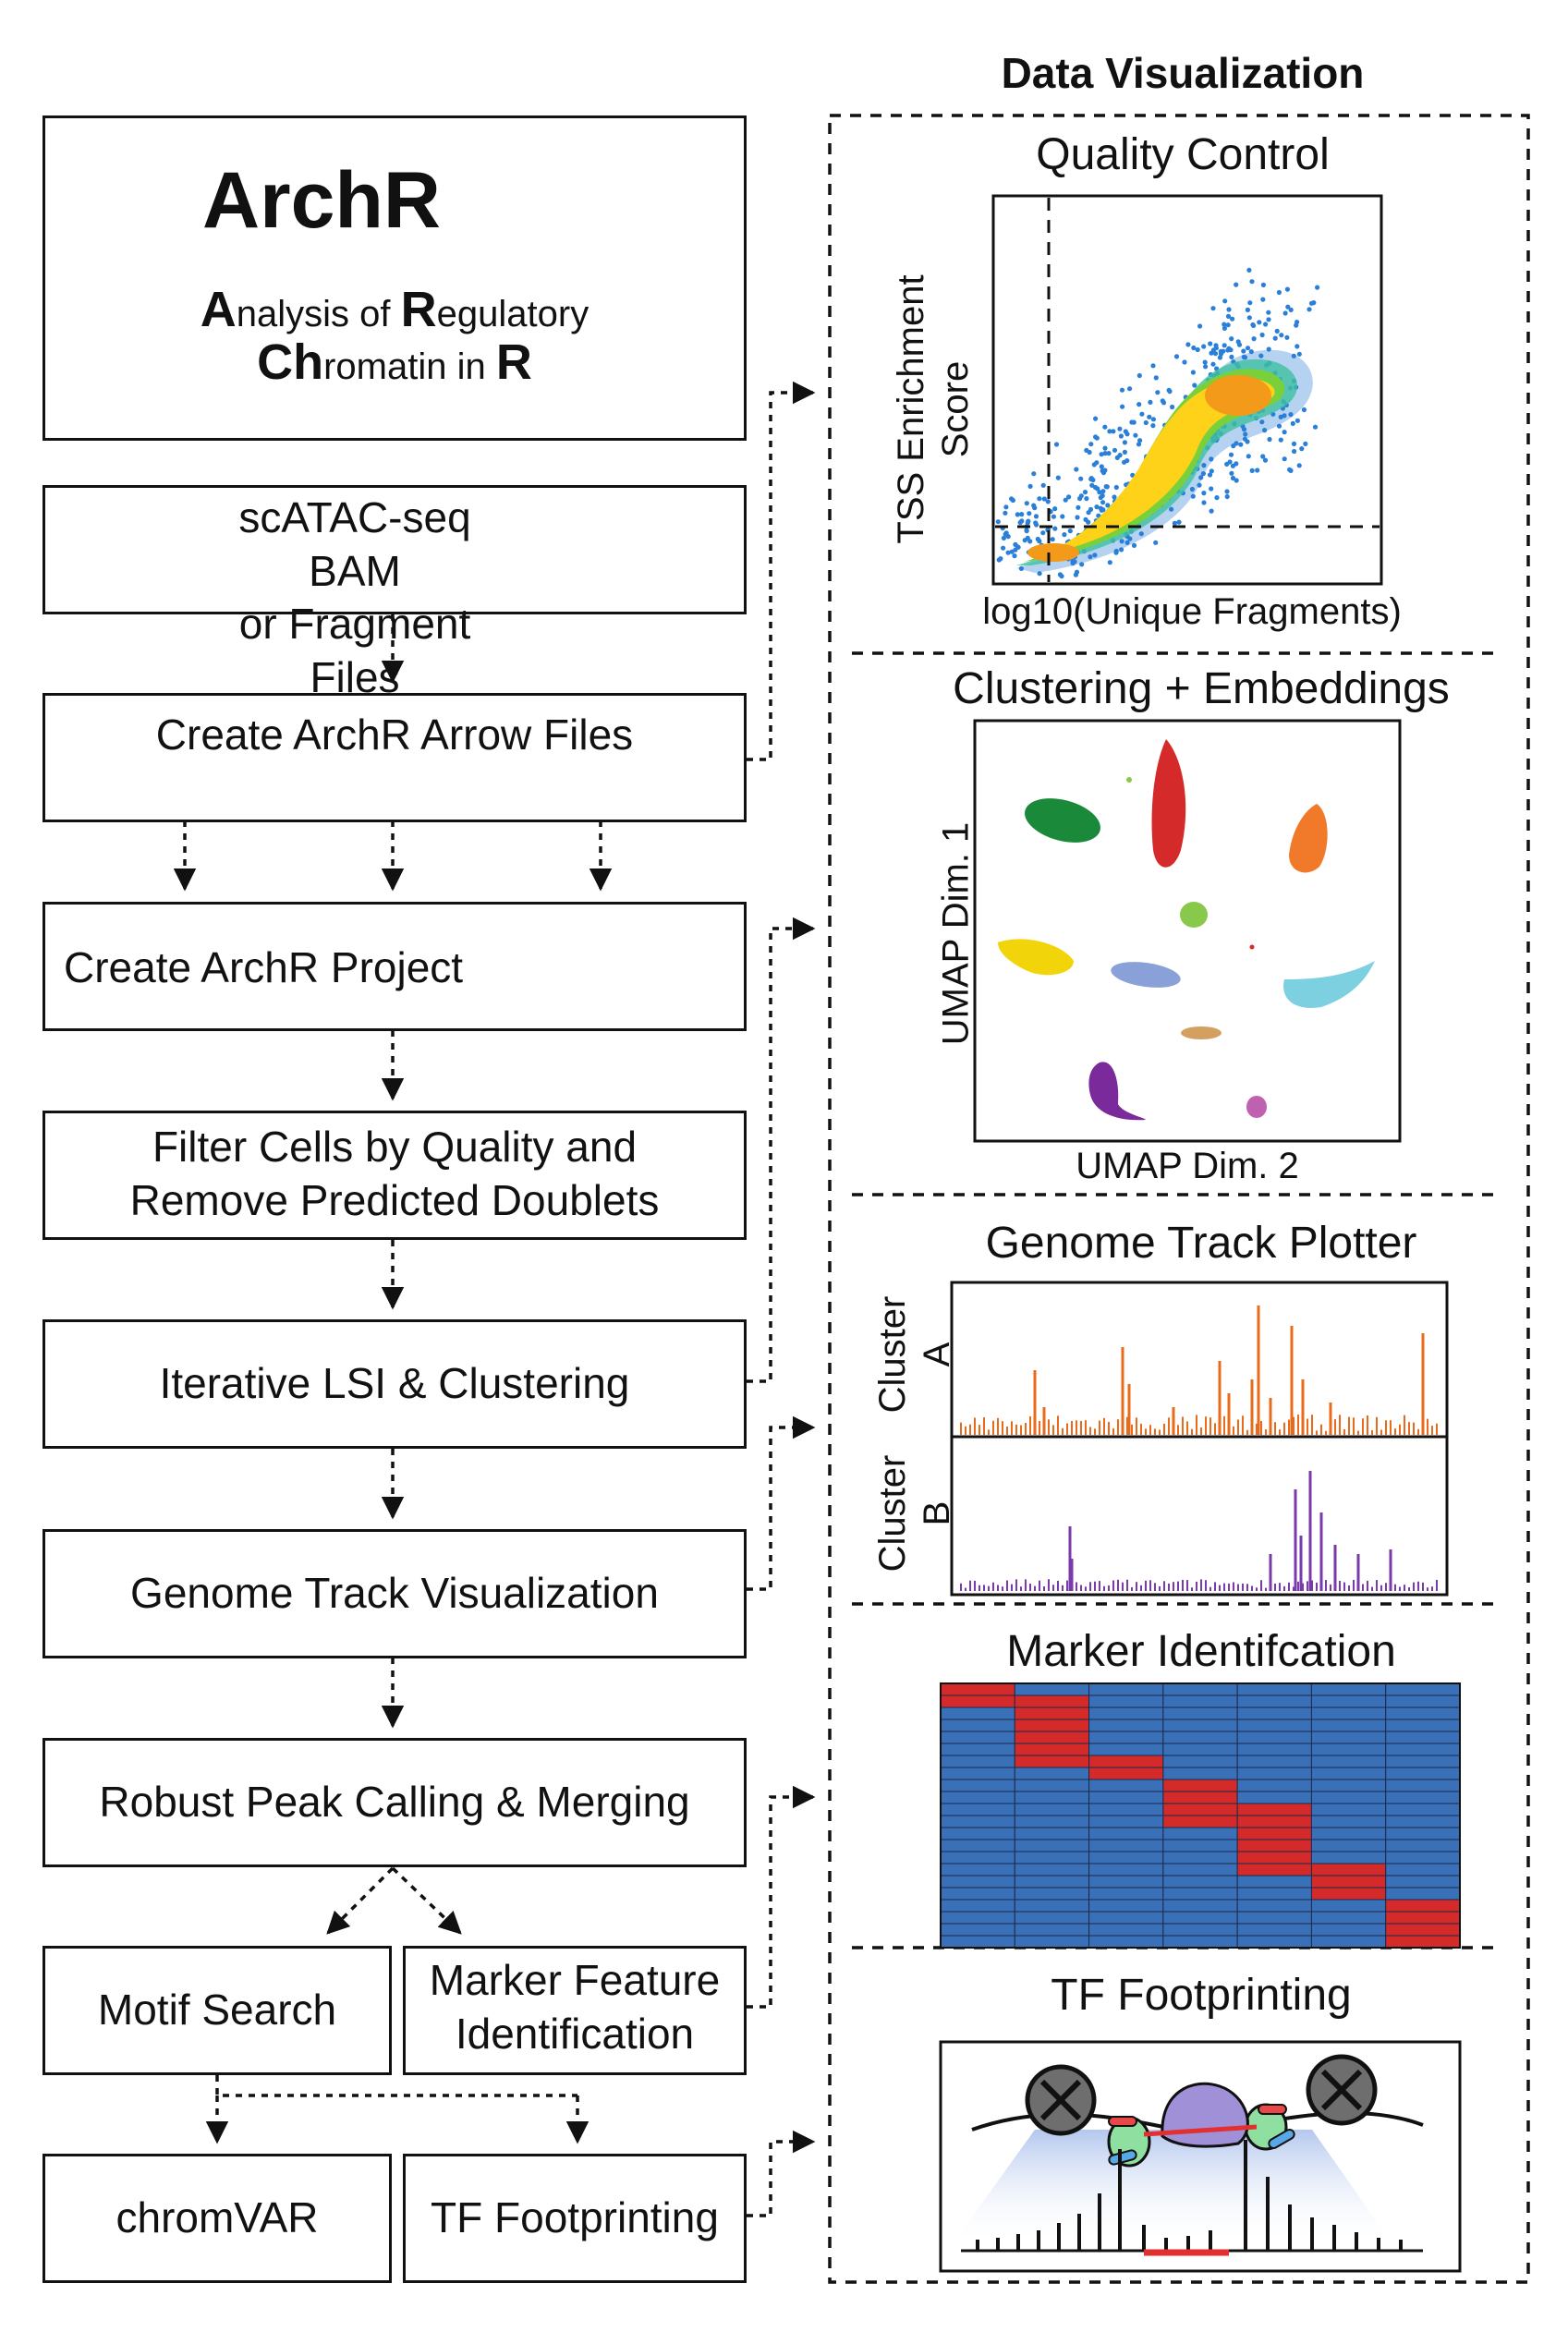 This screenshot has width=1568, height=2332. Describe the element at coordinates (1342, 2090) in the screenshot. I see `nucleosome-right-icon` at that location.